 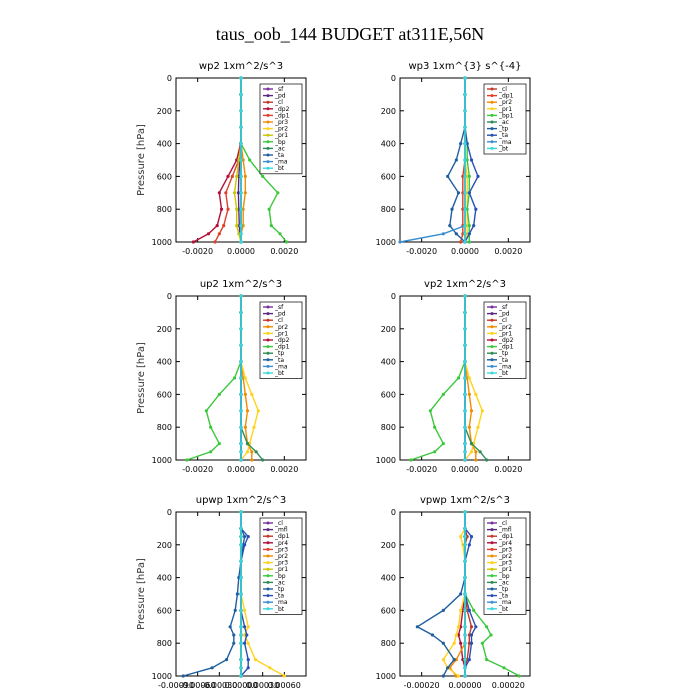 What do you see at coordinates (278, 320) in the screenshot?
I see `legend-label: _cl` at bounding box center [278, 320].